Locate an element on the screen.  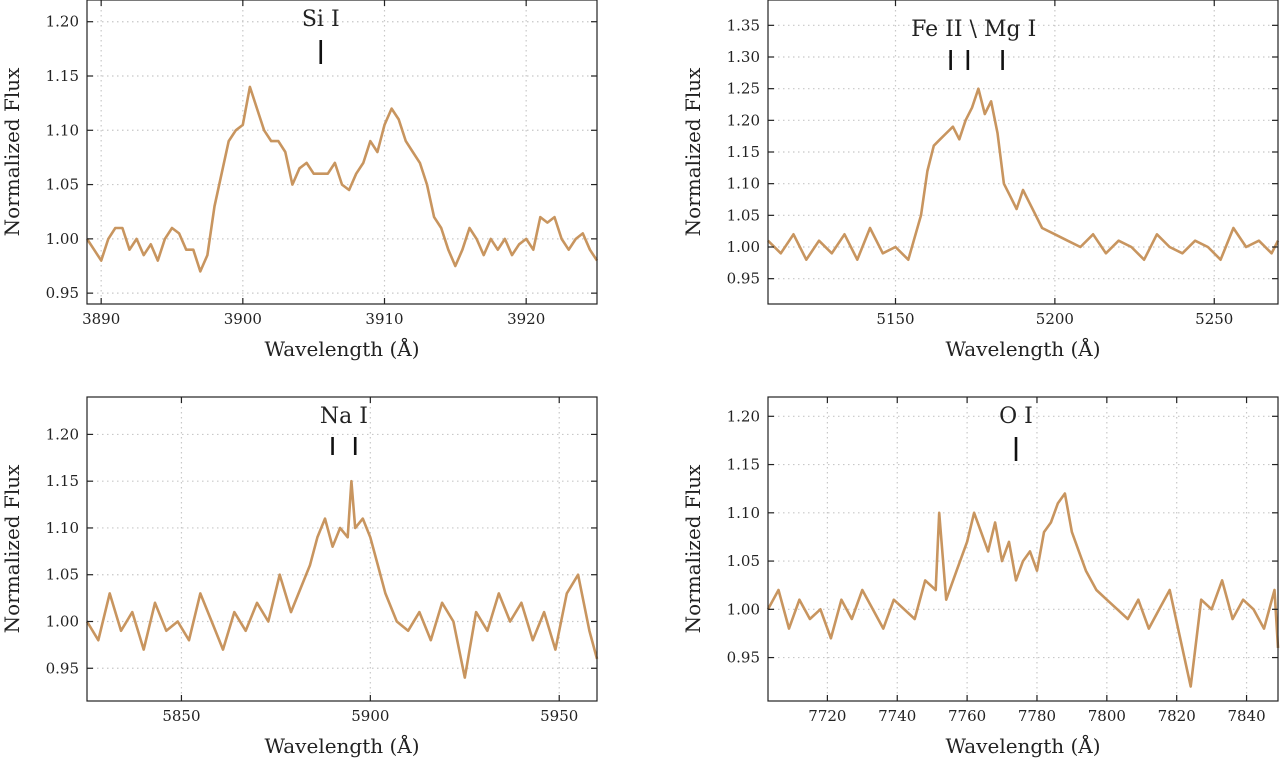
x-tick-label: 7720 is located at coordinates (827, 716).